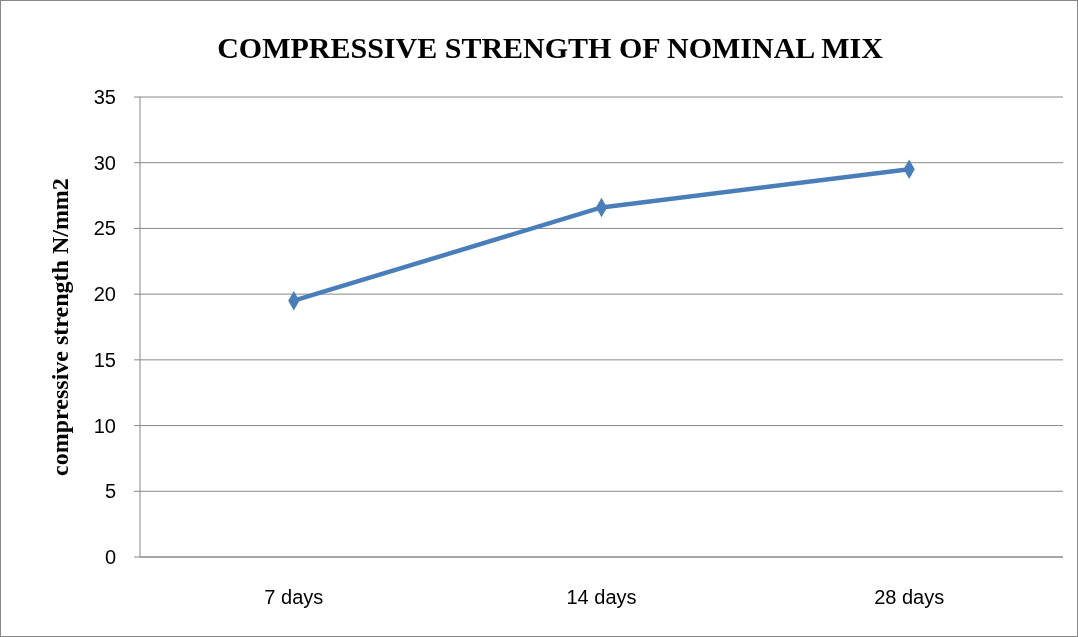  I want to click on chart-title: COMPRESSIVE STRENGTH OF NOMINAL MIX, so click(550, 47).